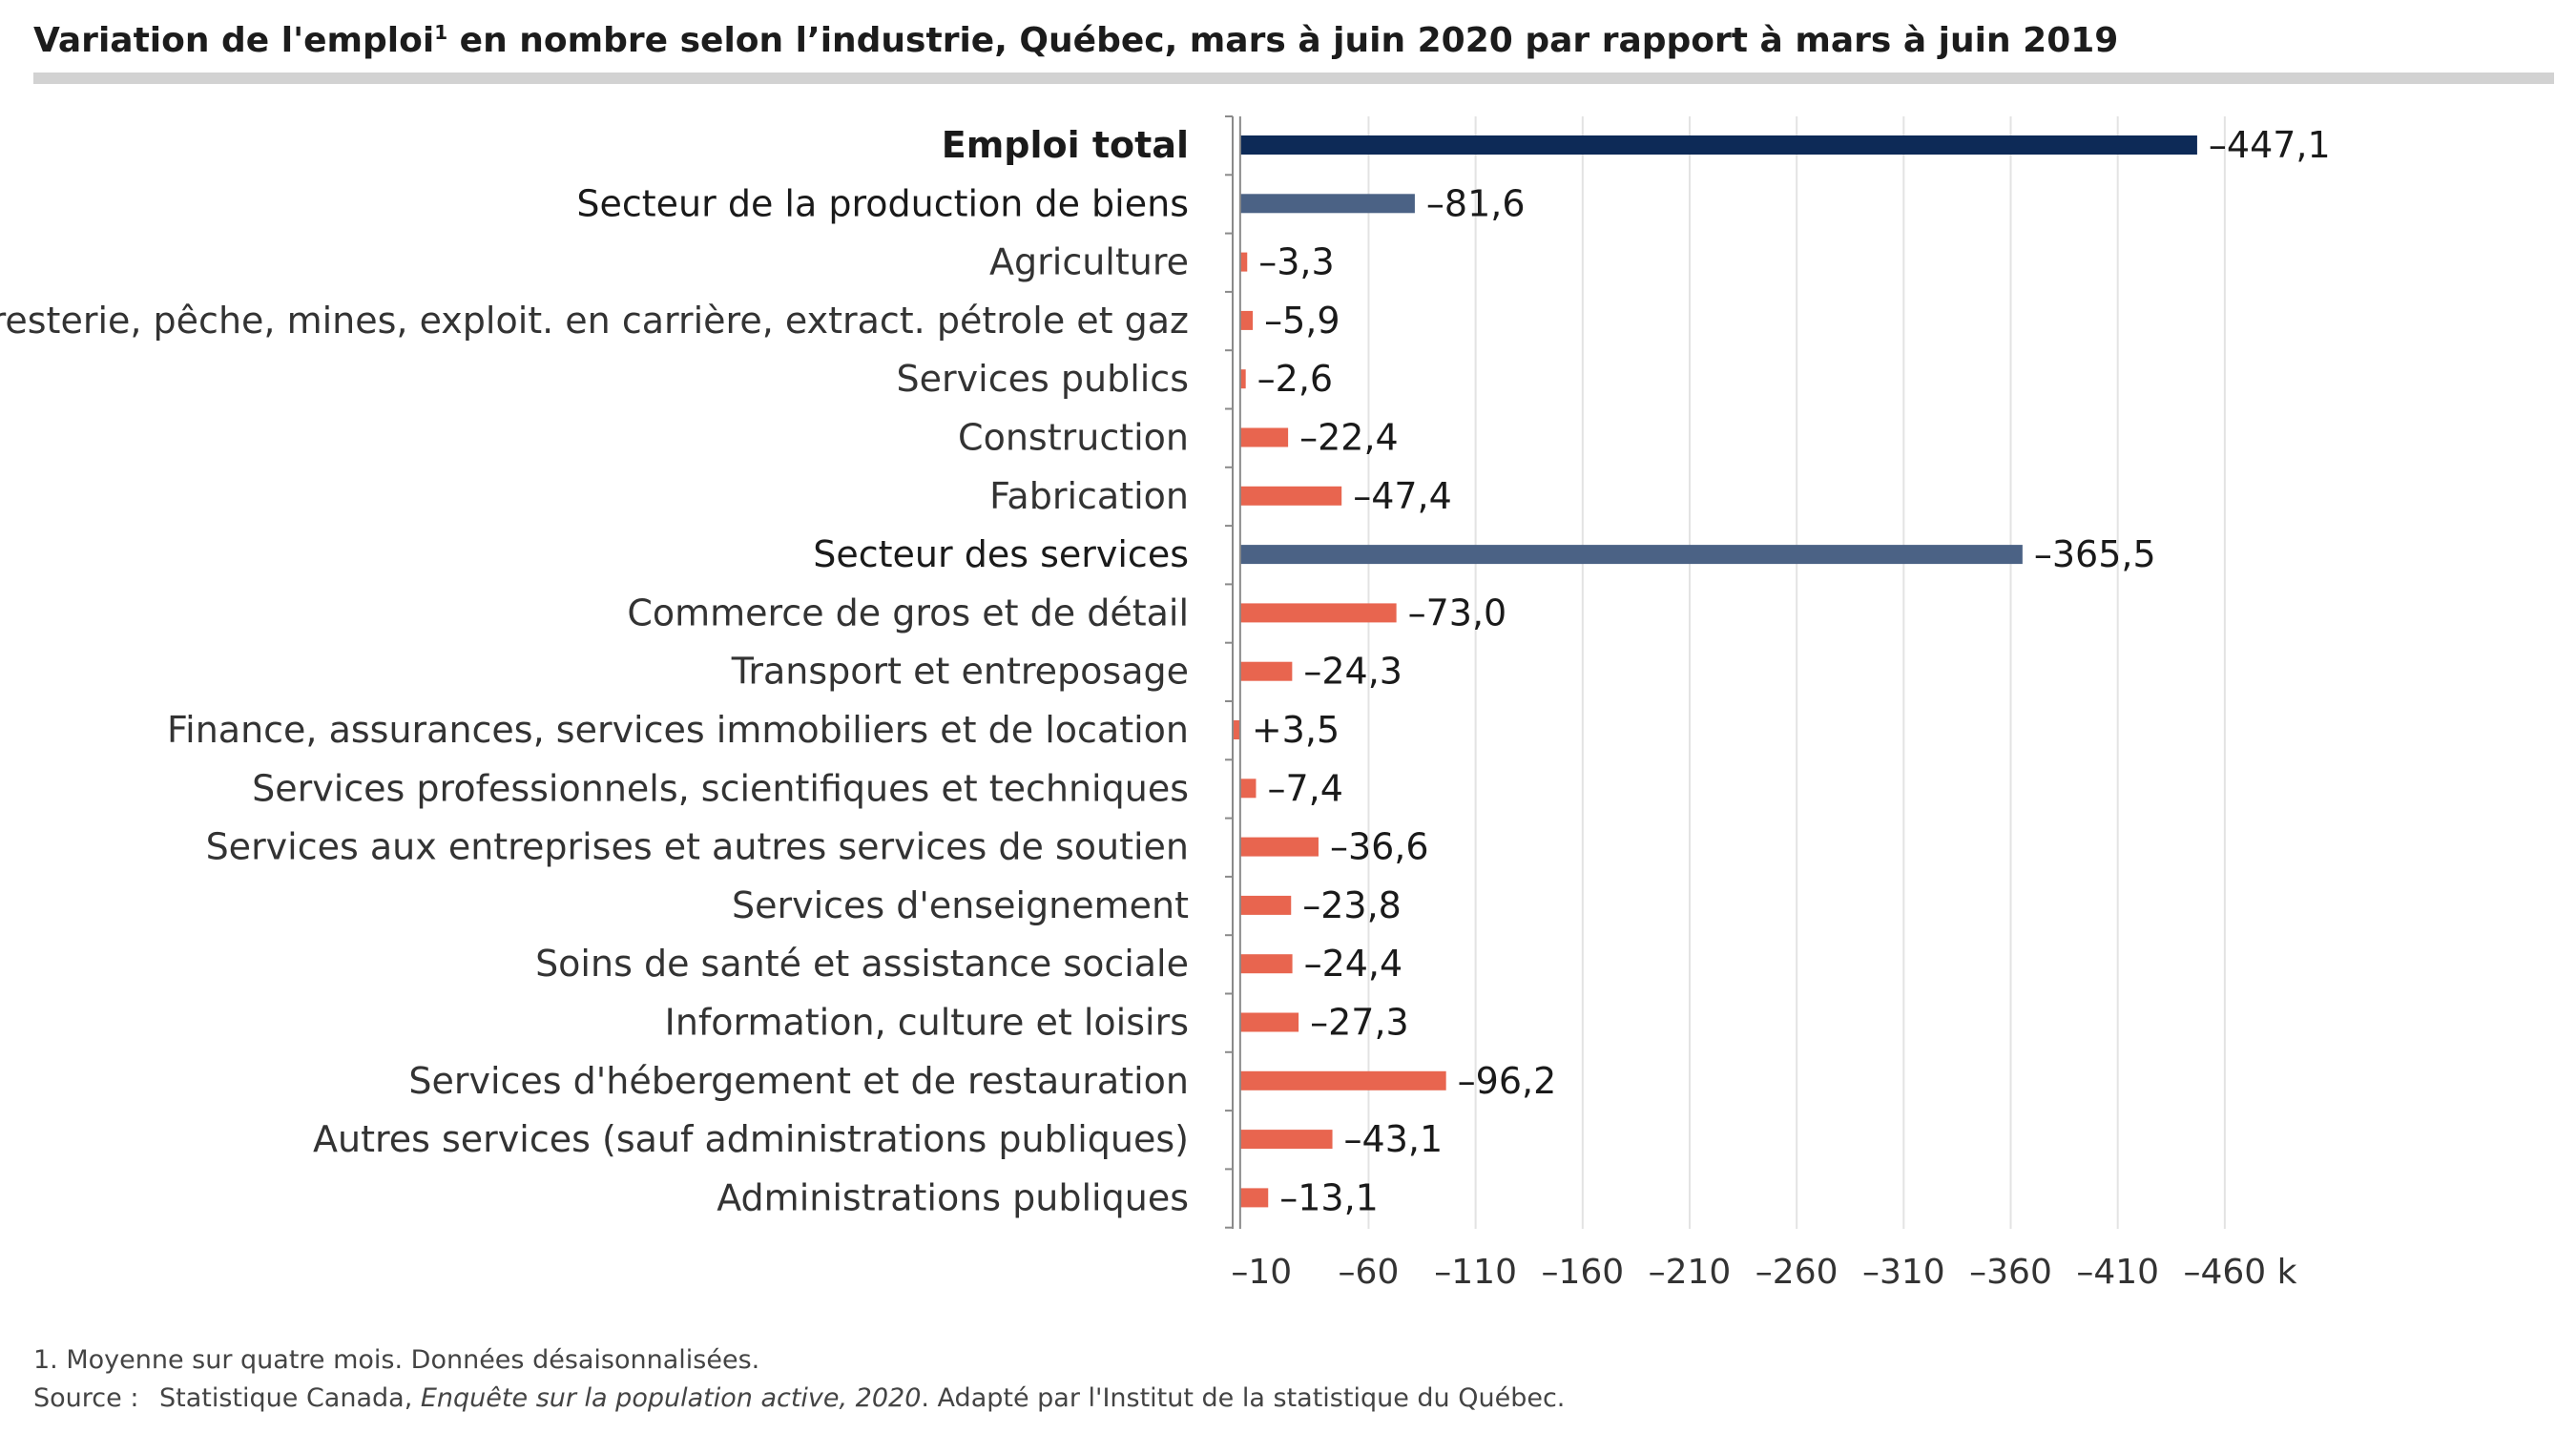  I want to click on value-label: –13,1, so click(1329, 1197).